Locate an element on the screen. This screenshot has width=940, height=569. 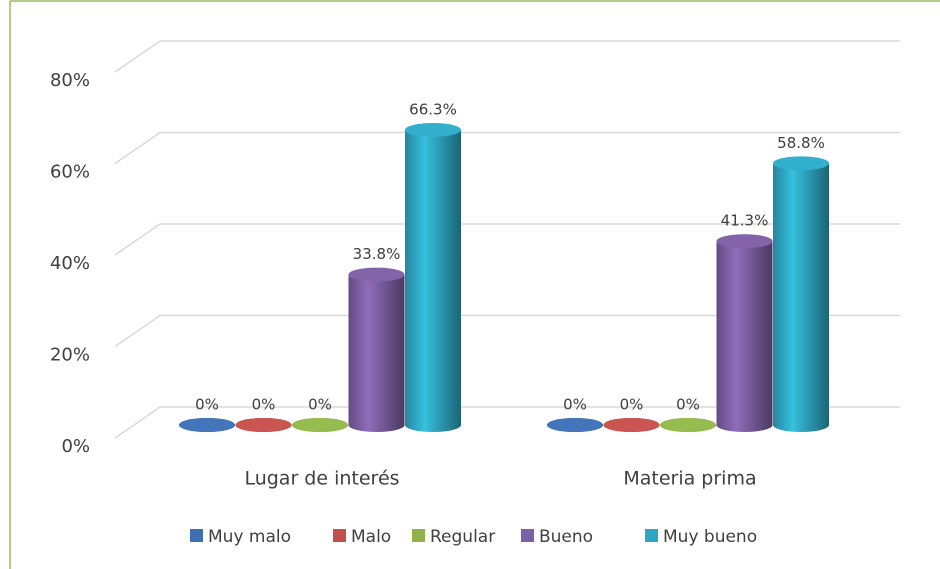
x-tick-label: Lugar de interés is located at coordinates (321, 479).